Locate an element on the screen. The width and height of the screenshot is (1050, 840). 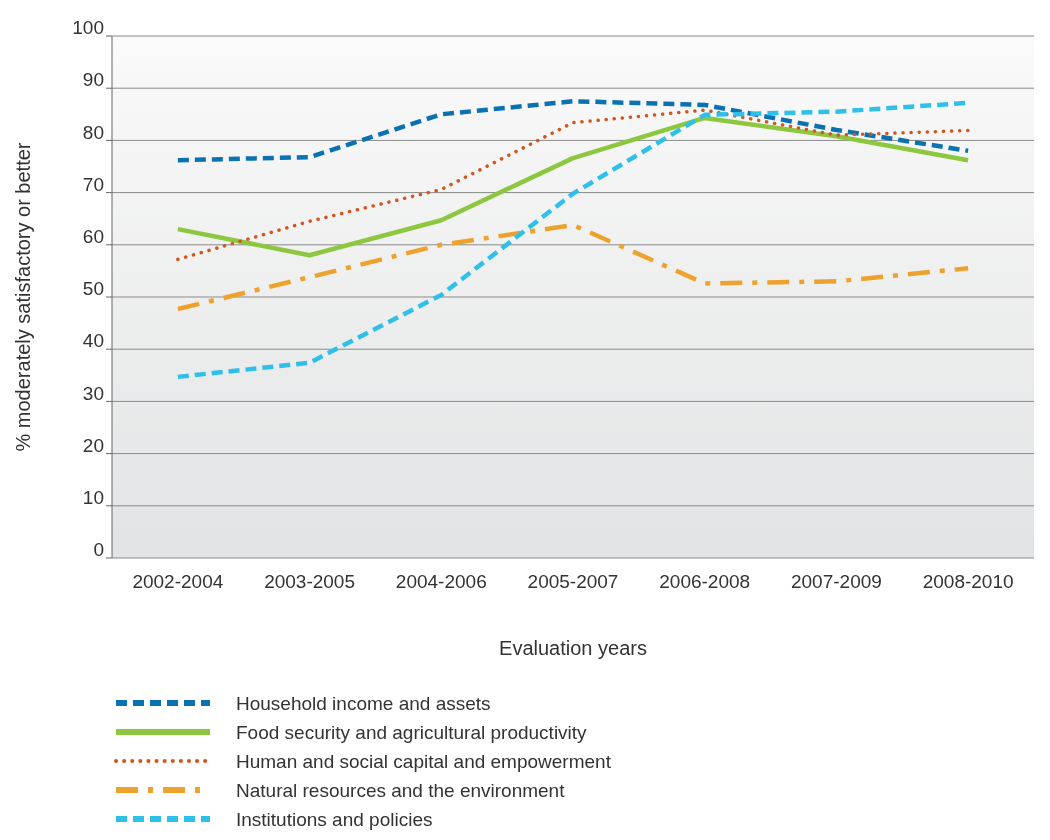
y-tick-label: 80 is located at coordinates (93, 132).